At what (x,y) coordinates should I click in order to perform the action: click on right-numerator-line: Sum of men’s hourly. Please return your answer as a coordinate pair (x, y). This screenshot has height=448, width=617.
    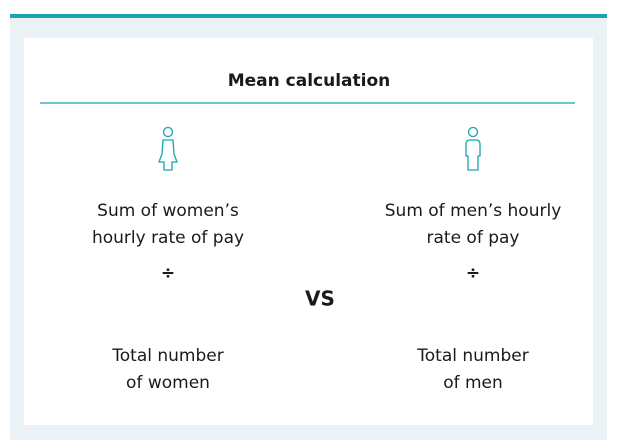
    Looking at the image, I should click on (473, 211).